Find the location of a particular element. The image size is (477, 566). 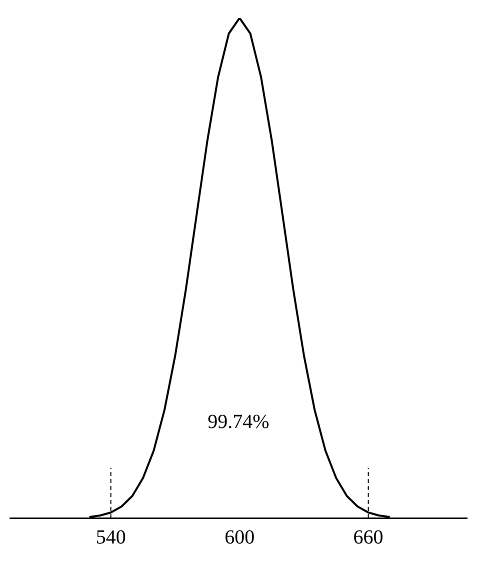

x-tick-label: 600 is located at coordinates (239, 537).